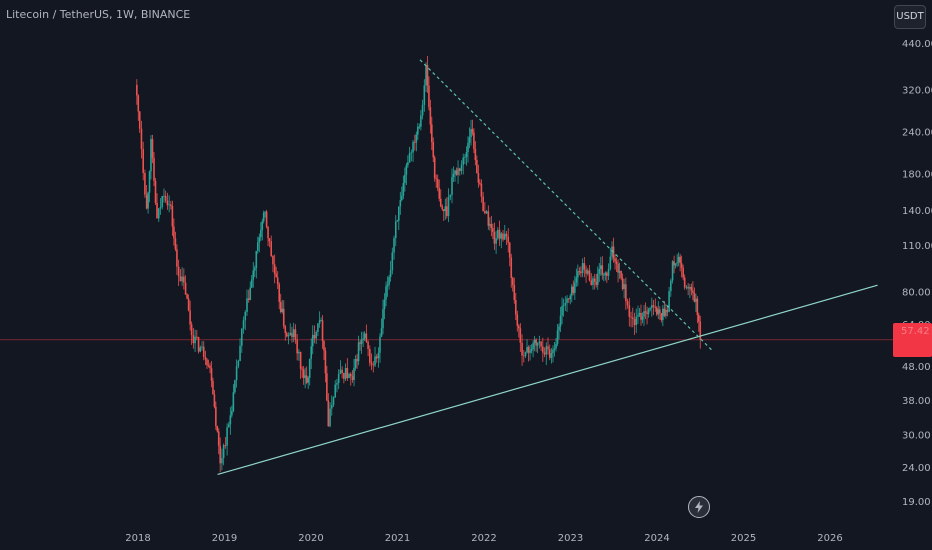 The image size is (932, 550). What do you see at coordinates (917, 90) in the screenshot?
I see `y-tick-label: 320.00` at bounding box center [917, 90].